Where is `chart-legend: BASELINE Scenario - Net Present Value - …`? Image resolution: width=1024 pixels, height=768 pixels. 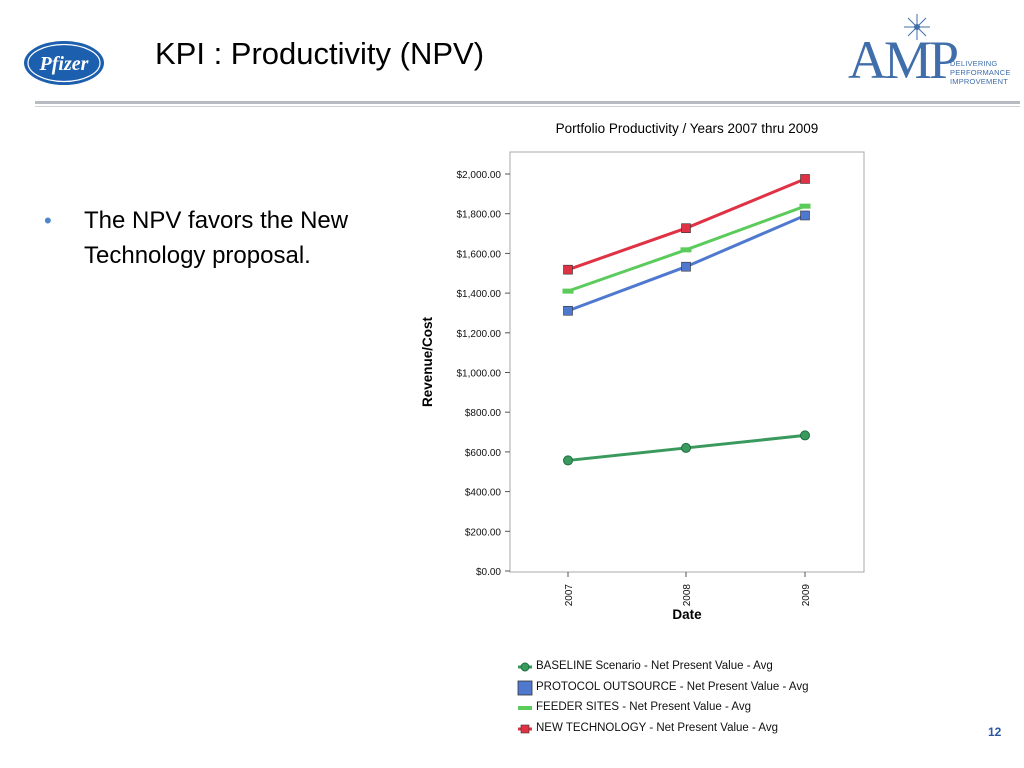 chart-legend: BASELINE Scenario - Net Present Value - … is located at coordinates (662, 697).